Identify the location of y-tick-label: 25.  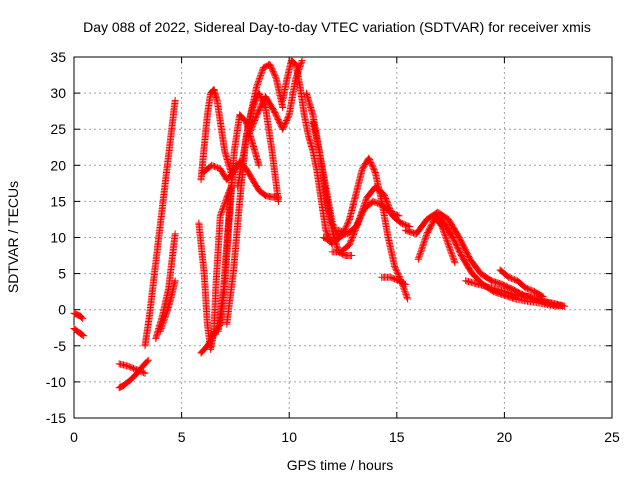
(58, 129).